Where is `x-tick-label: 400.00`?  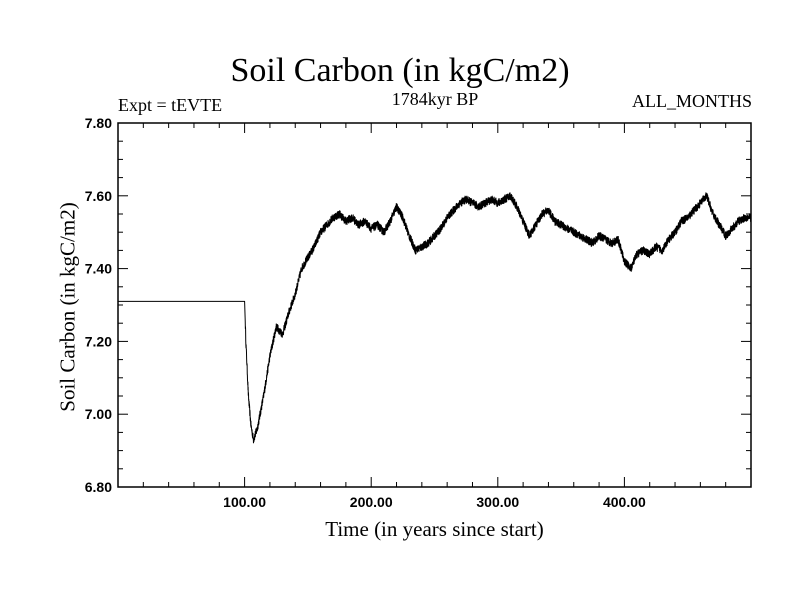 x-tick-label: 400.00 is located at coordinates (624, 502).